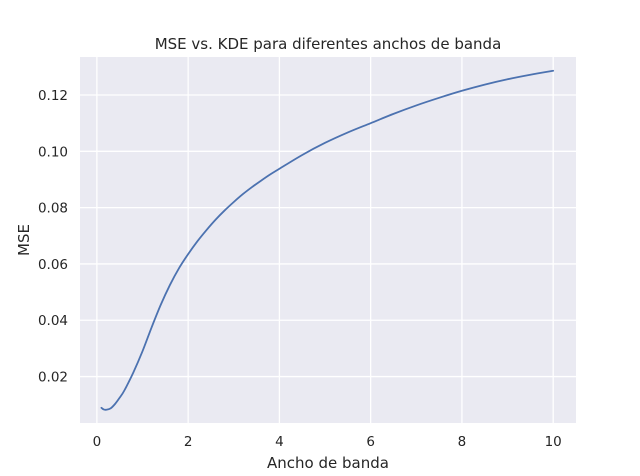 The width and height of the screenshot is (640, 476). Describe the element at coordinates (53, 237) in the screenshot. I see `y-tick-labels: 0.02 0.04 0.06 0.08 0.10 0.12` at that location.